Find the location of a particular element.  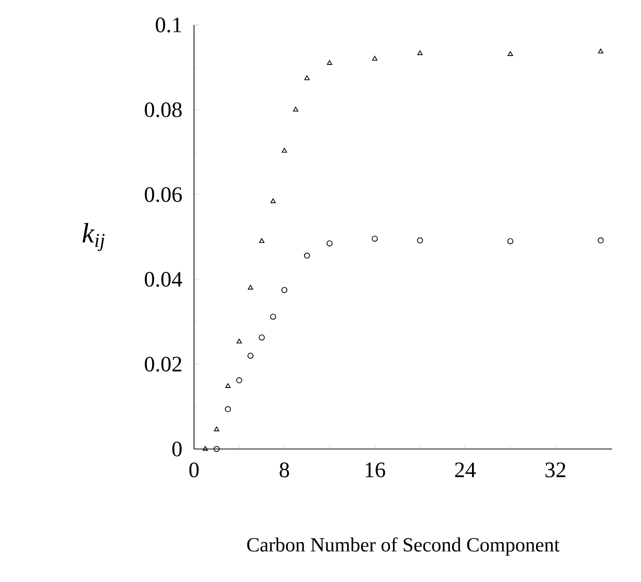

x-tick-label: 32 is located at coordinates (556, 470).